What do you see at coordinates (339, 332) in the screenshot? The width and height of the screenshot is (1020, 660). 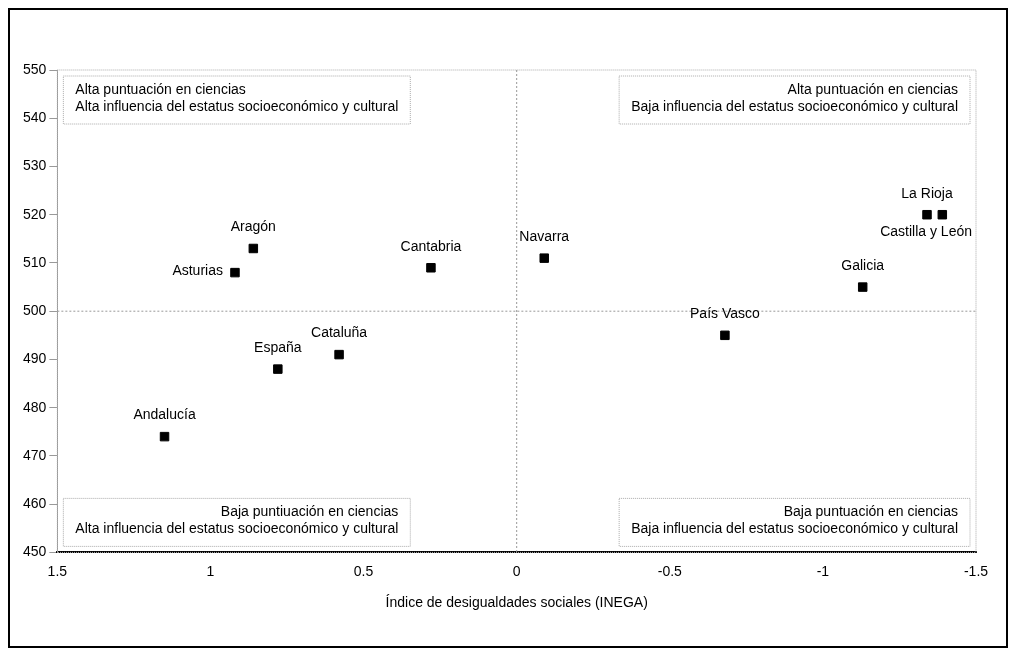 I see `annotation: Cataluña` at bounding box center [339, 332].